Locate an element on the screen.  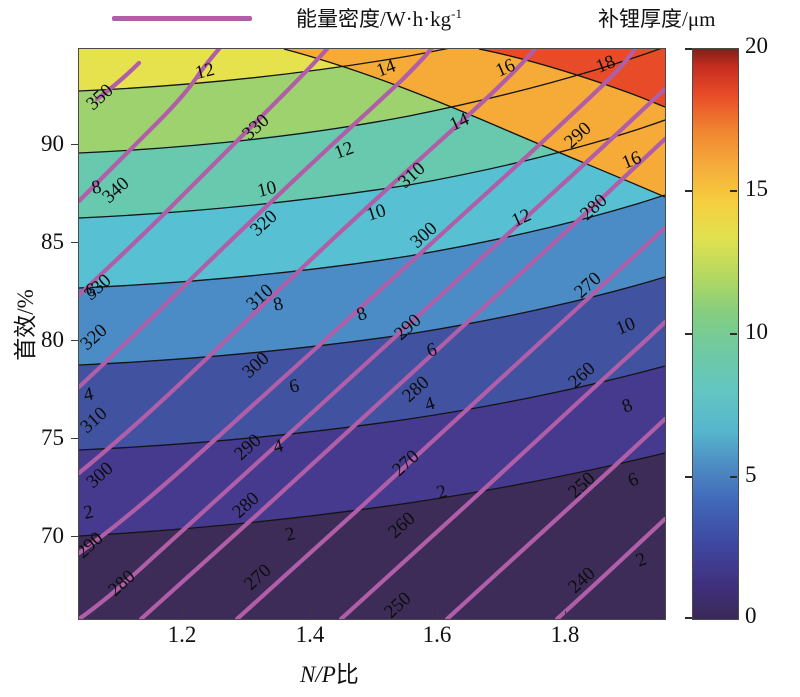
ytick-label-2: 85 is located at coordinates (52, 241).